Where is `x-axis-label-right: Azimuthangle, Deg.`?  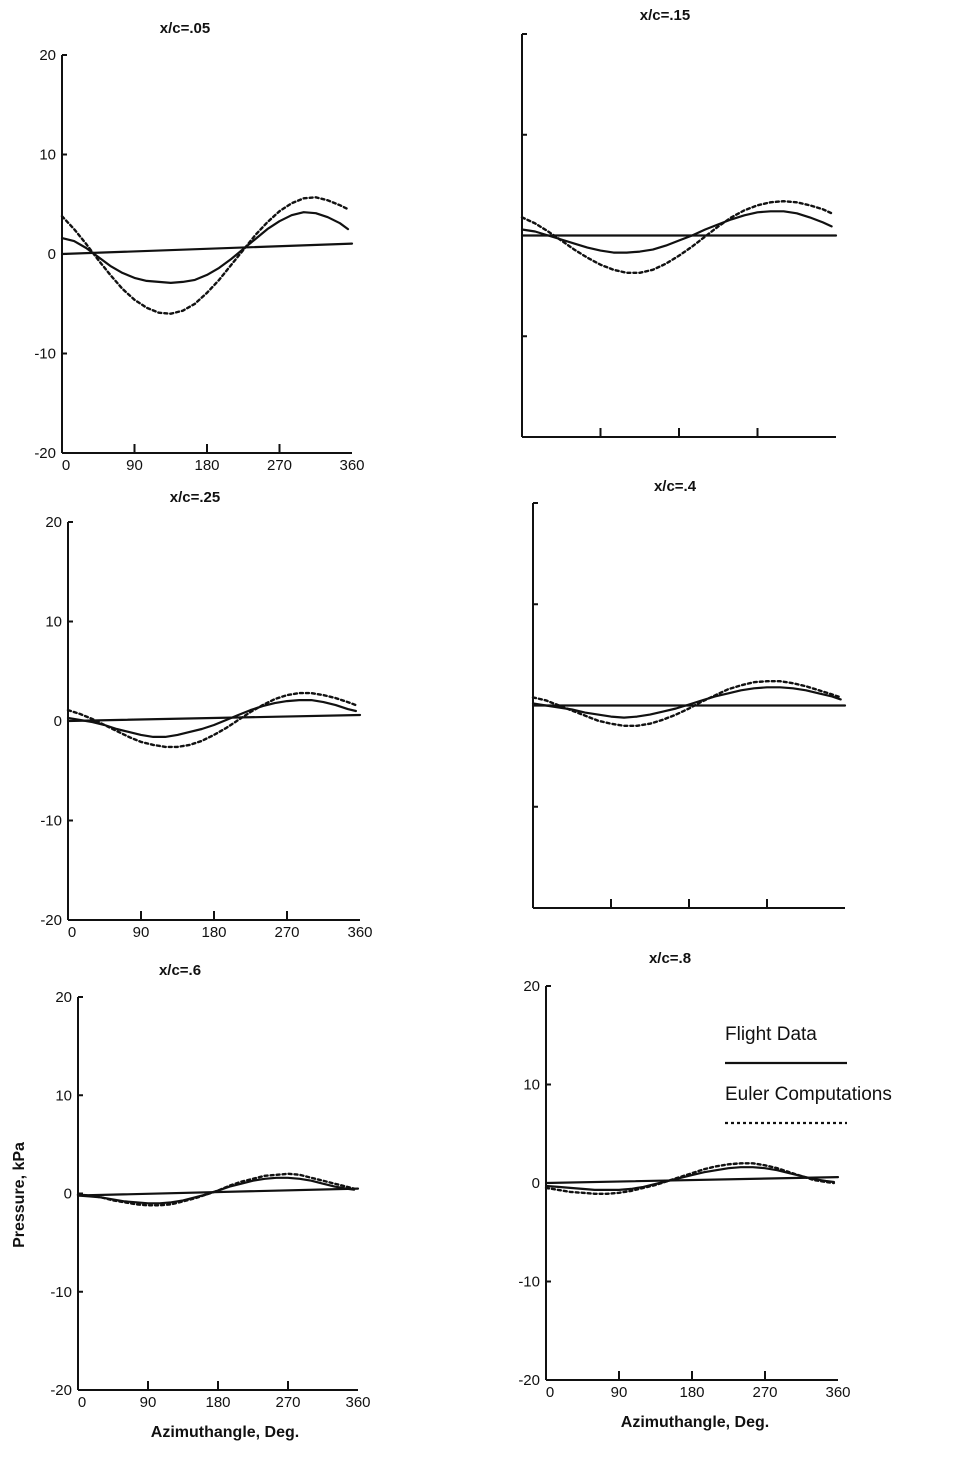
x-axis-label-right: Azimuthangle, Deg. is located at coordinates (695, 1422).